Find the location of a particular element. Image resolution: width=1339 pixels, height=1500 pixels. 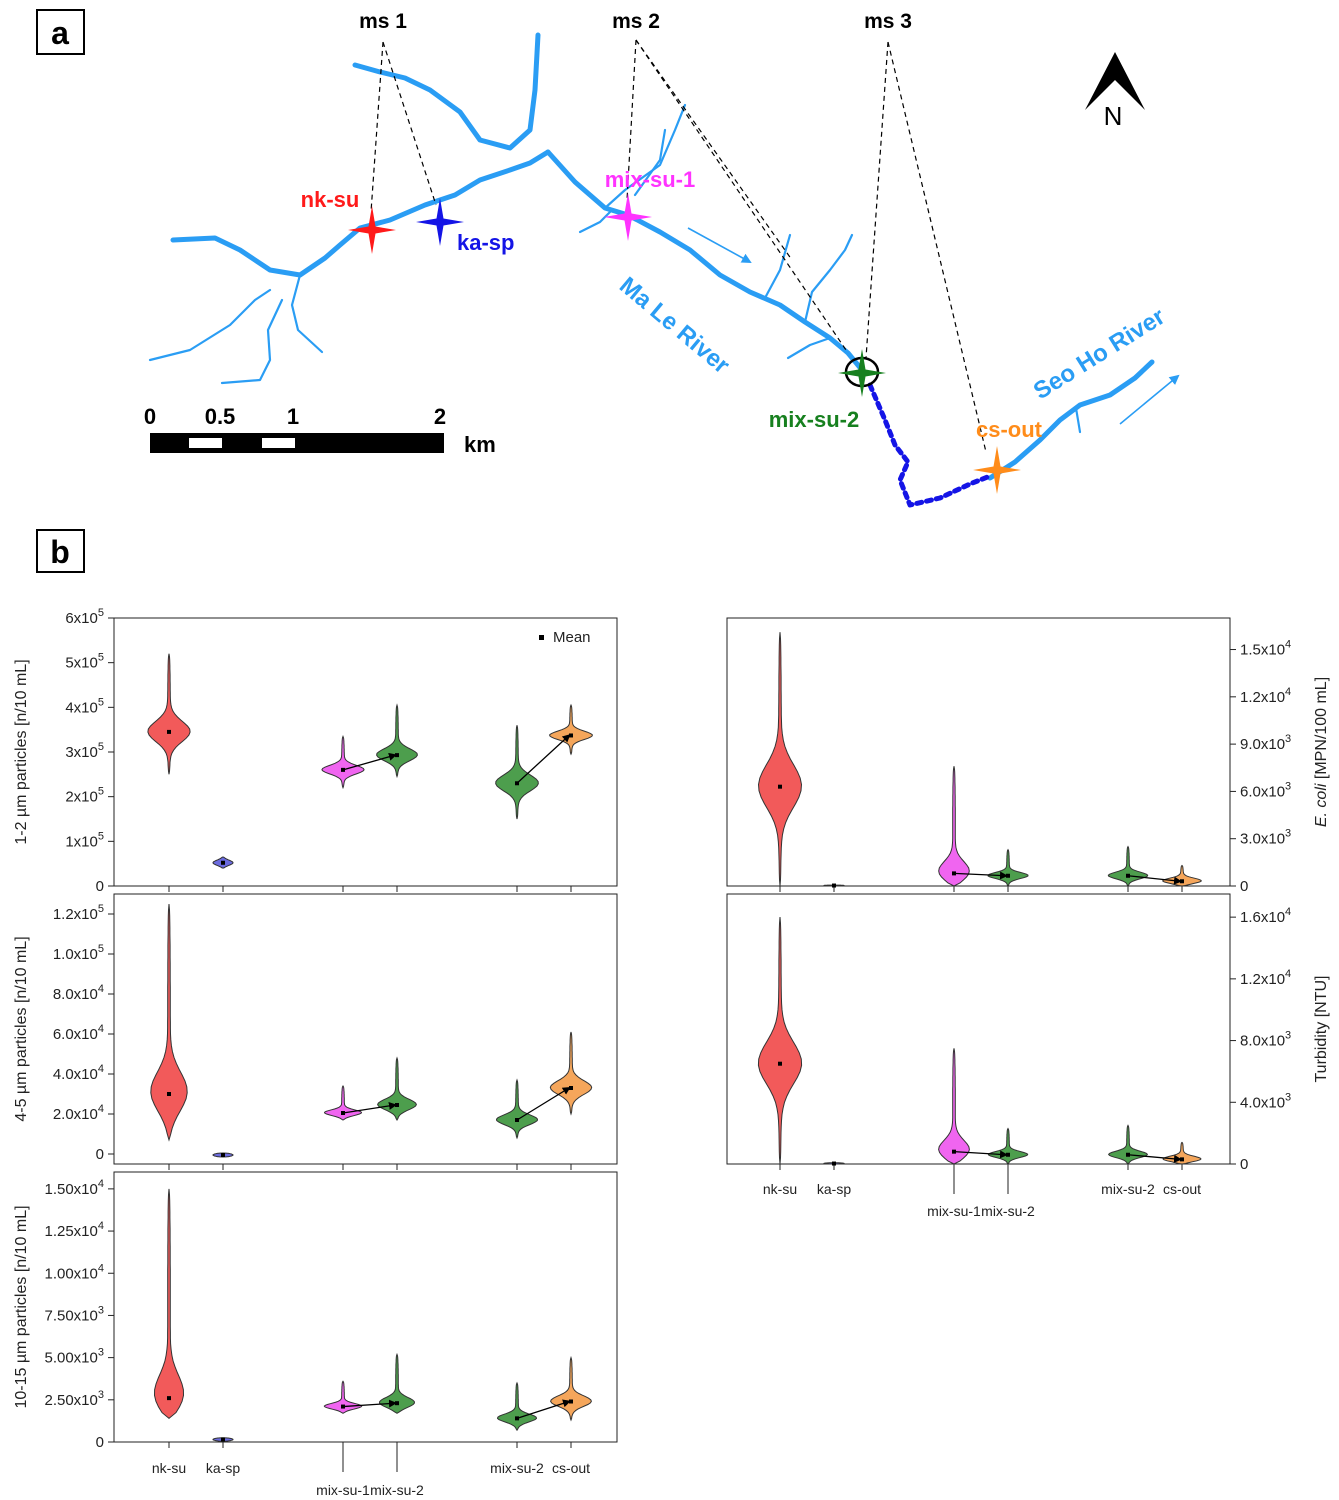

monitoring-station-labels: ms 1 ms 2 ms 3 is located at coordinates (635, 21).